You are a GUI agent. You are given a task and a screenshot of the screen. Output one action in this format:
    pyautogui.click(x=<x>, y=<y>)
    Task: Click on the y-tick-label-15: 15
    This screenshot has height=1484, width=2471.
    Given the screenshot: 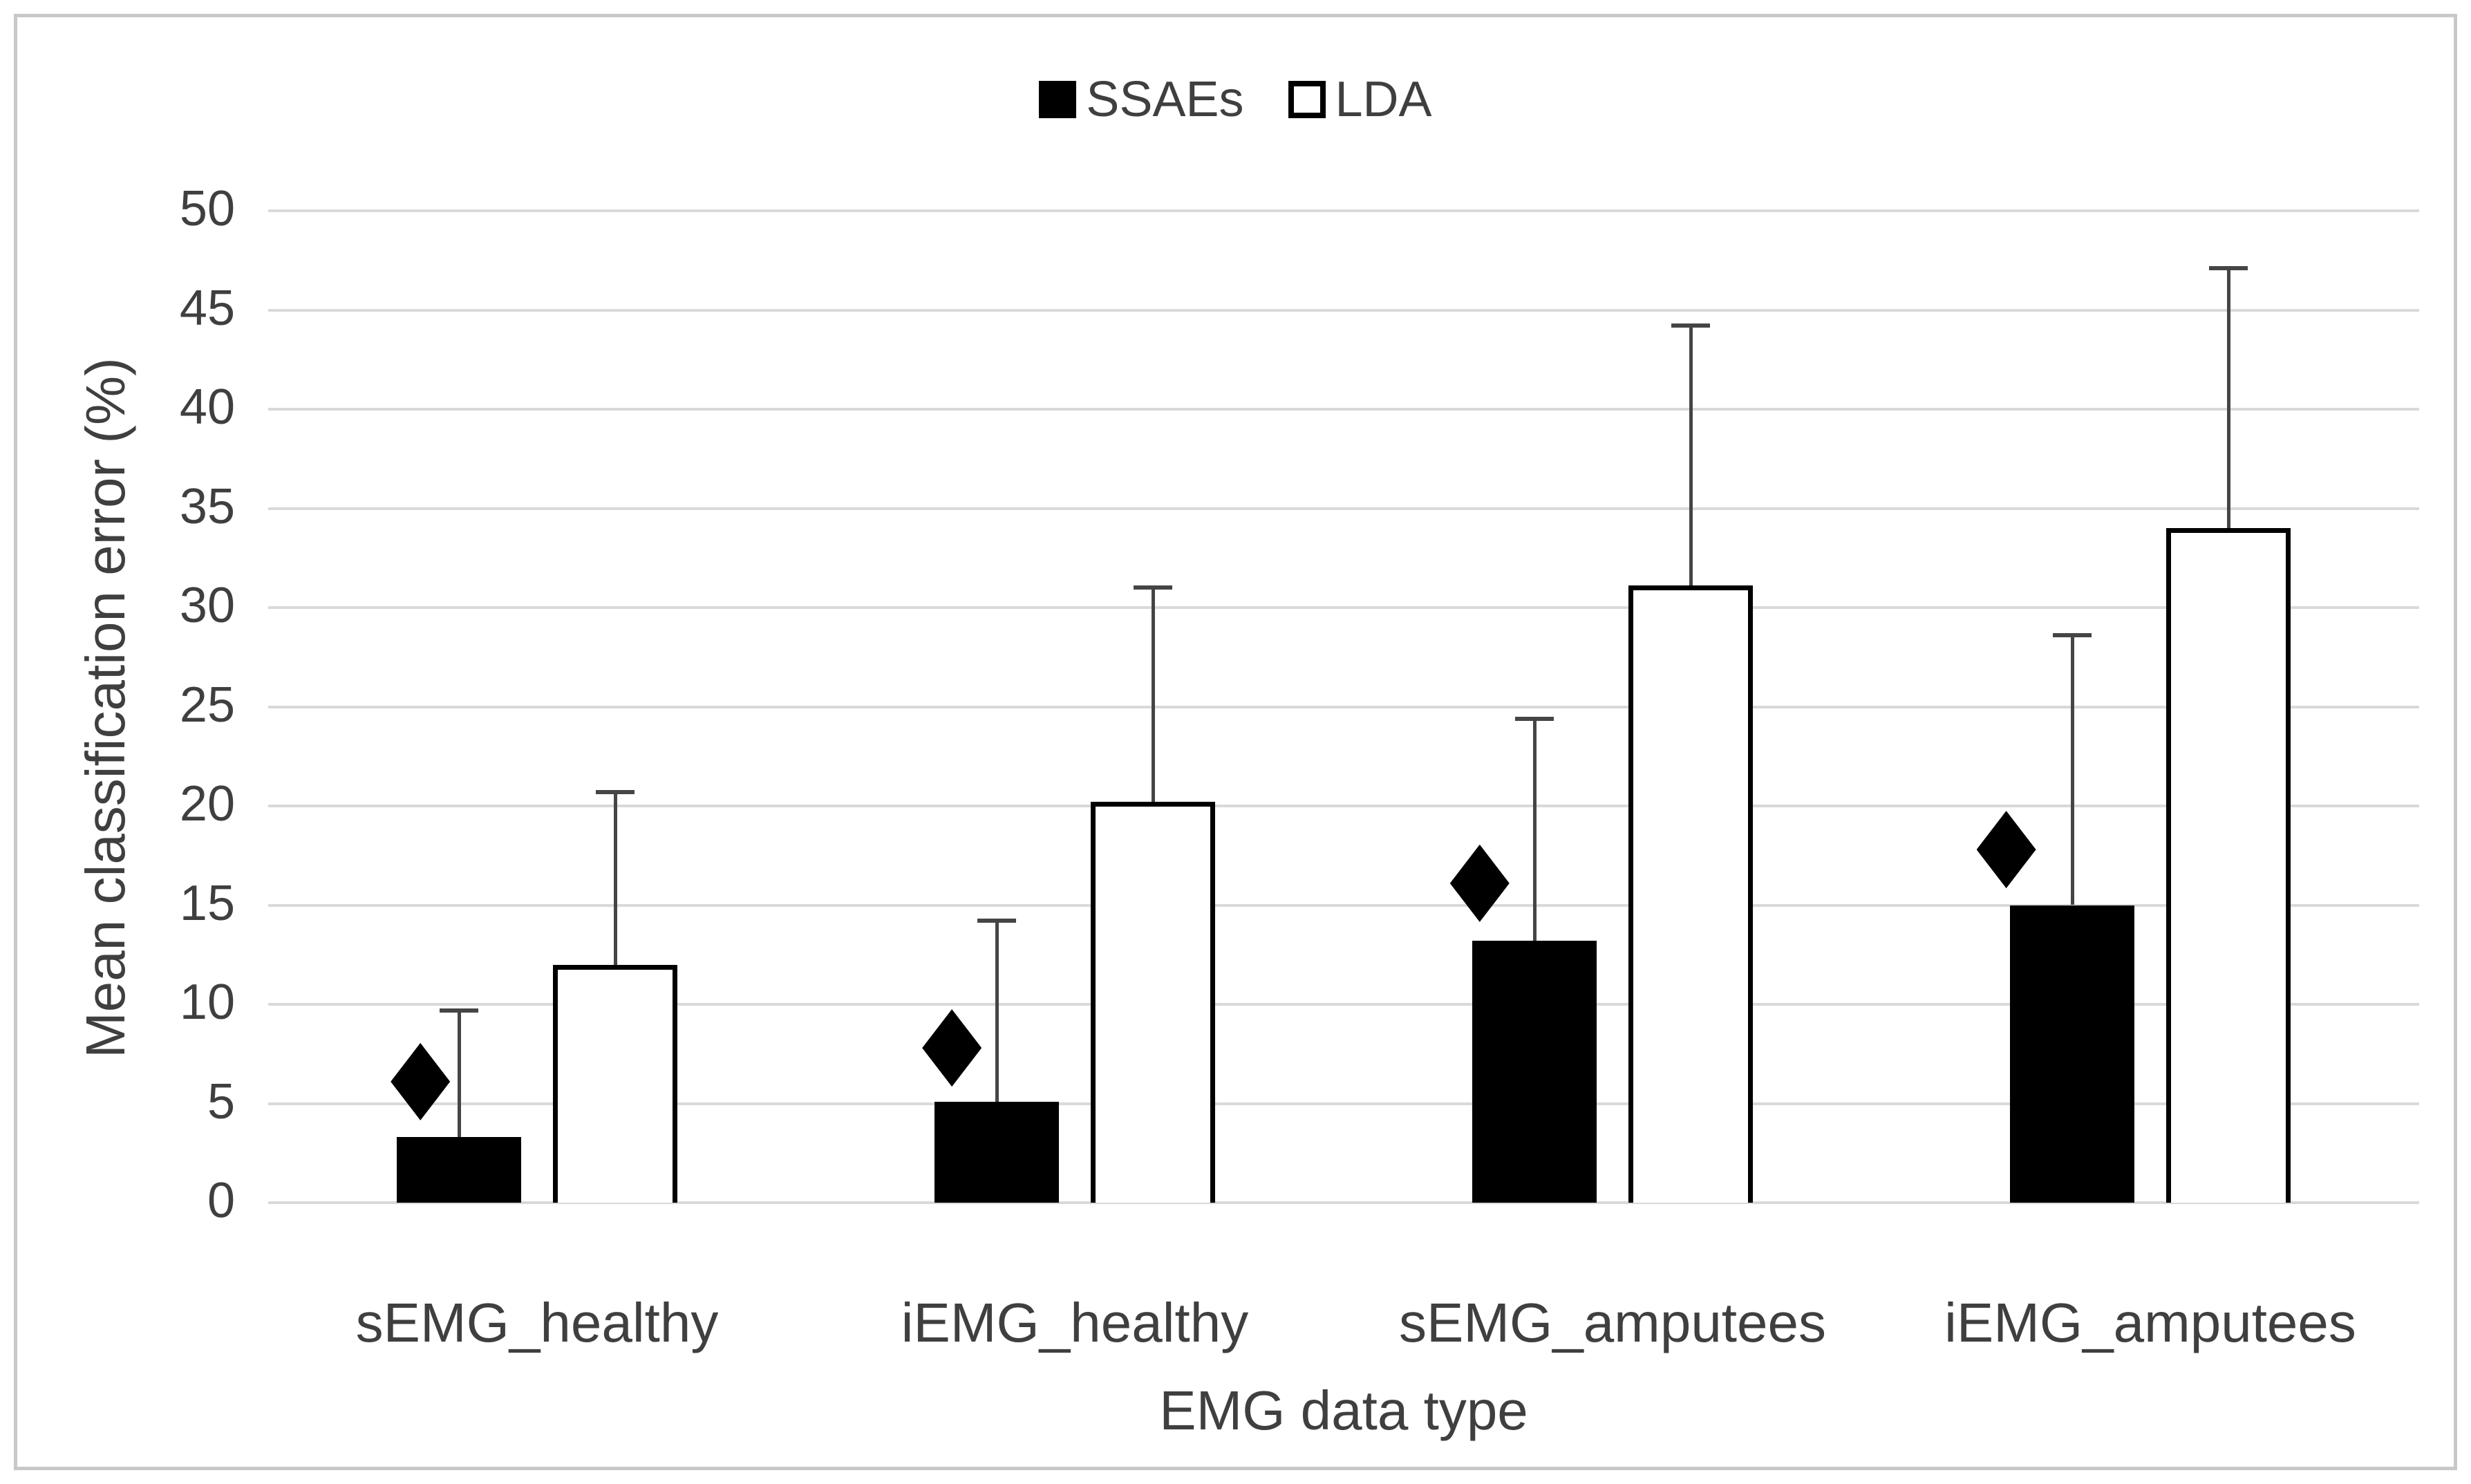 What is the action you would take?
    pyautogui.click(x=207, y=903)
    